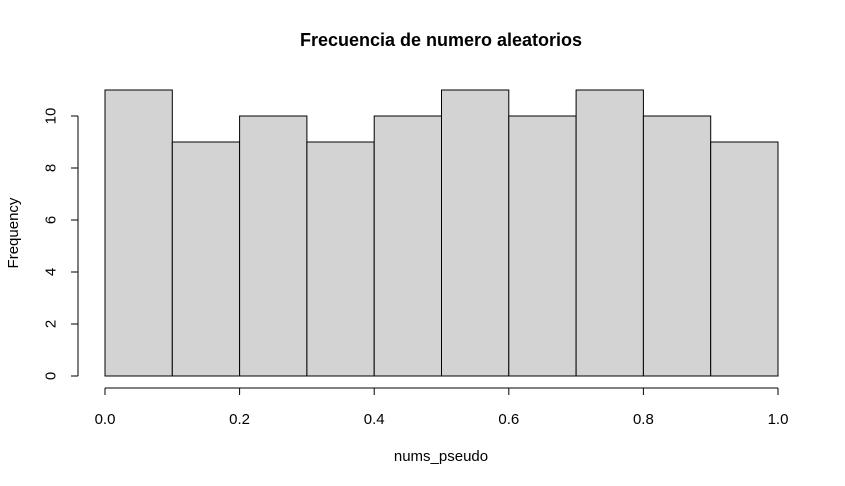 This screenshot has width=845, height=486. I want to click on x-tick-label-2: 0.4, so click(374, 419).